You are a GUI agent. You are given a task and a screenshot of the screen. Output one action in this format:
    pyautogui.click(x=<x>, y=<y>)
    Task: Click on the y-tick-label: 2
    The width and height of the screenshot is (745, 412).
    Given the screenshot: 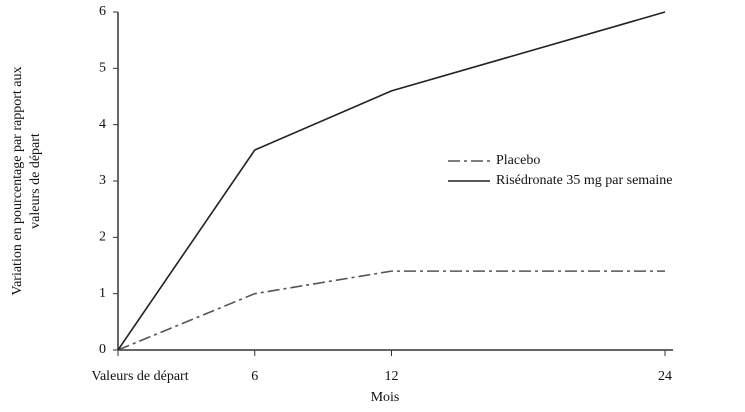 What is the action you would take?
    pyautogui.click(x=102, y=237)
    